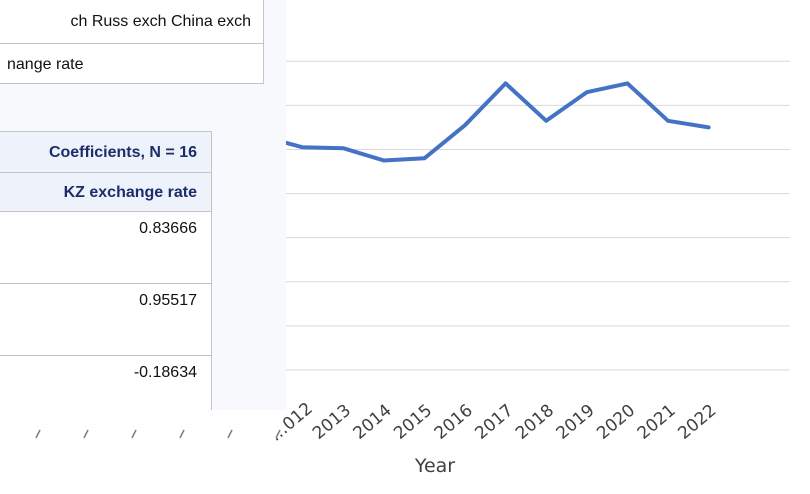 This screenshot has height=494, width=810. What do you see at coordinates (106, 247) in the screenshot?
I see `coefficient-value-1: 0.83666` at bounding box center [106, 247].